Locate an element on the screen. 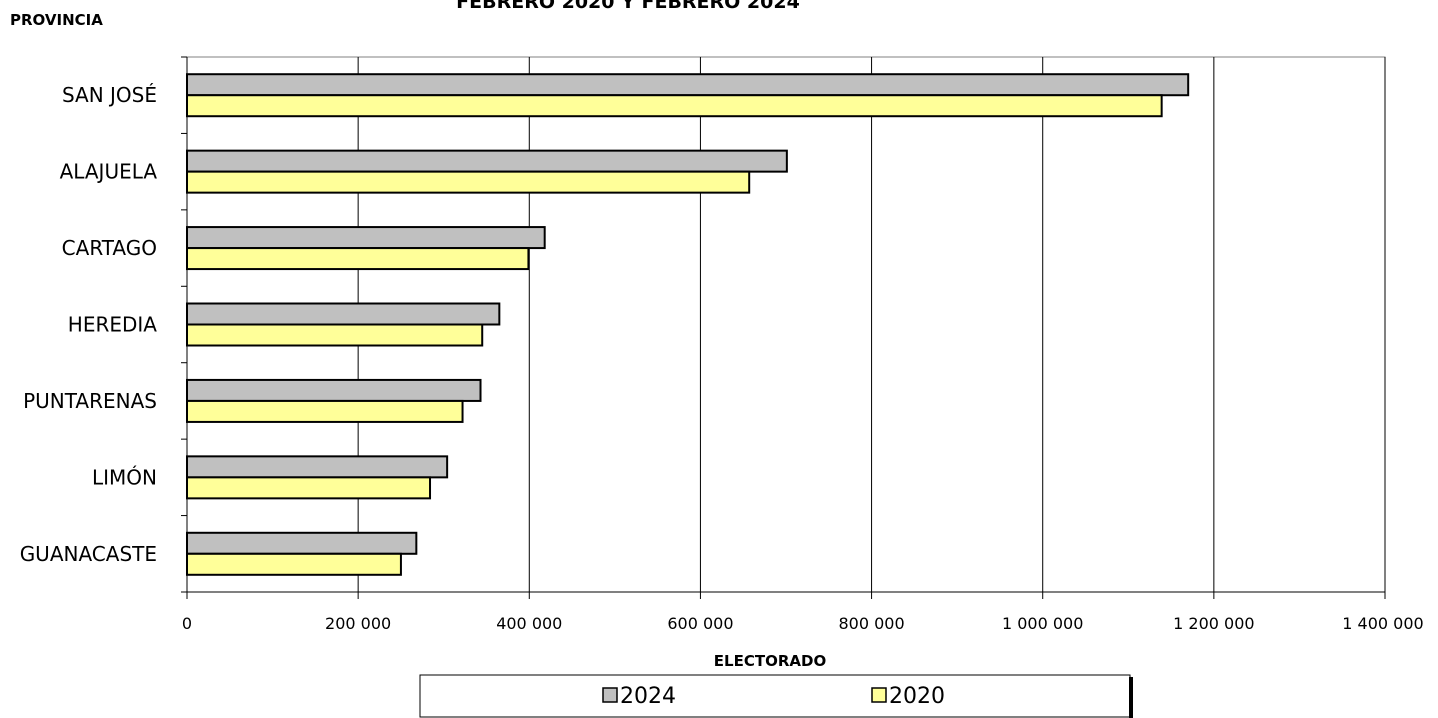 The image size is (1438, 718). legend-swatch-2020 is located at coordinates (879, 695).